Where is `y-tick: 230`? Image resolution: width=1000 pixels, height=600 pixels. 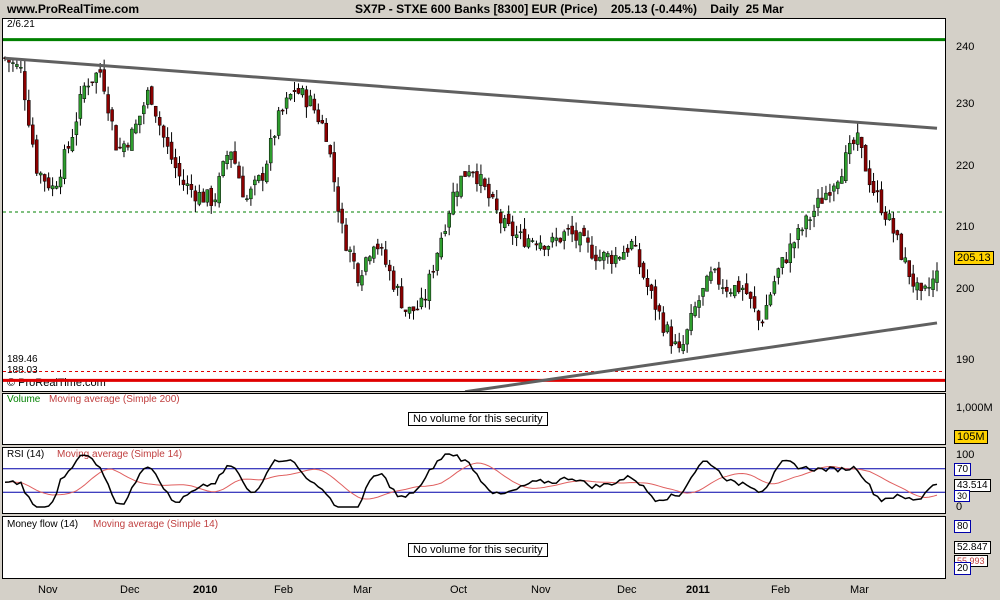
y-tick: 230 is located at coordinates (965, 104).